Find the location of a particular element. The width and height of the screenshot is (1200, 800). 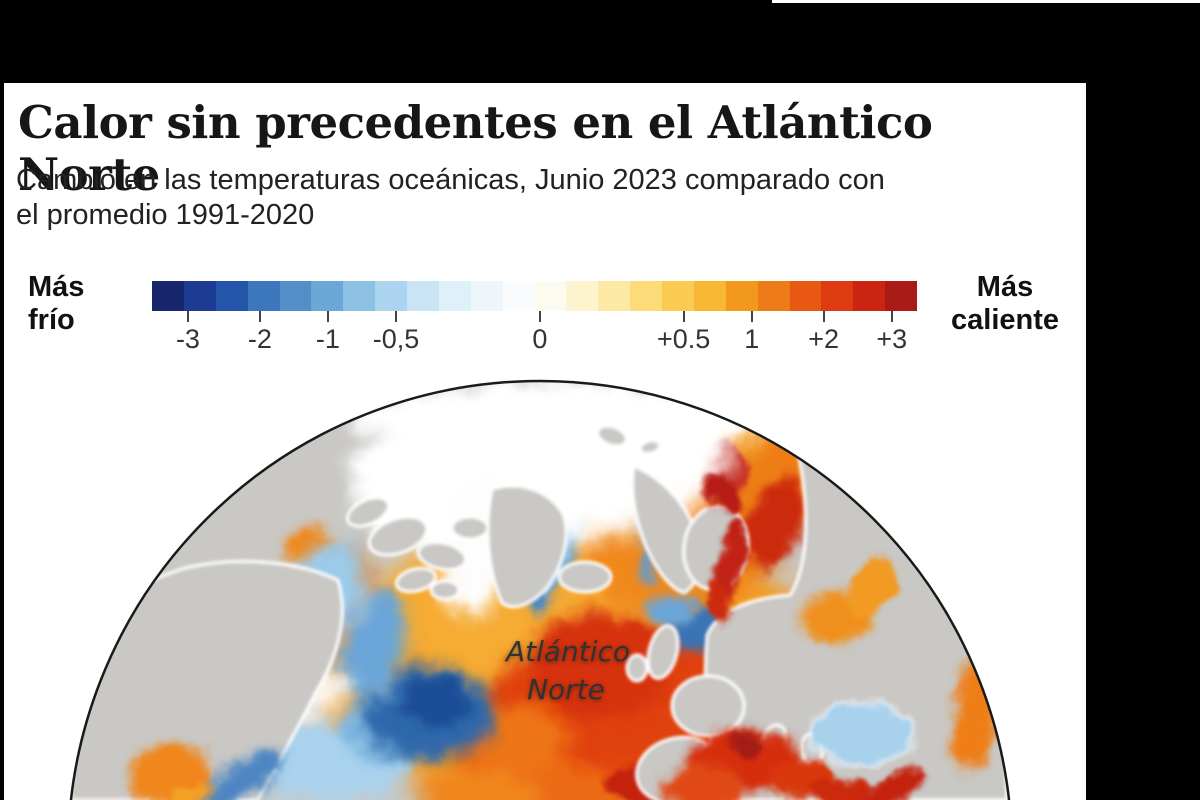

scale-label-colder: Más frío is located at coordinates (56, 304).